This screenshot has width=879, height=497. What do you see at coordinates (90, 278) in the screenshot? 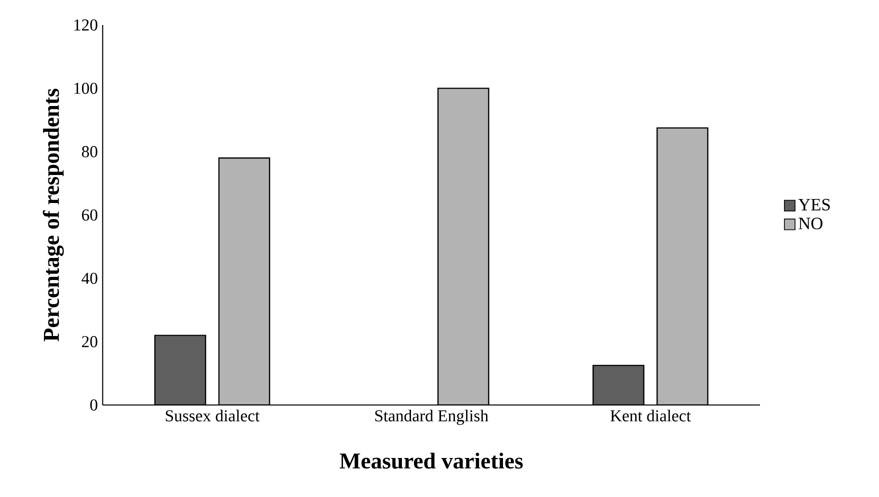
I see `y-tick-label: 40` at bounding box center [90, 278].